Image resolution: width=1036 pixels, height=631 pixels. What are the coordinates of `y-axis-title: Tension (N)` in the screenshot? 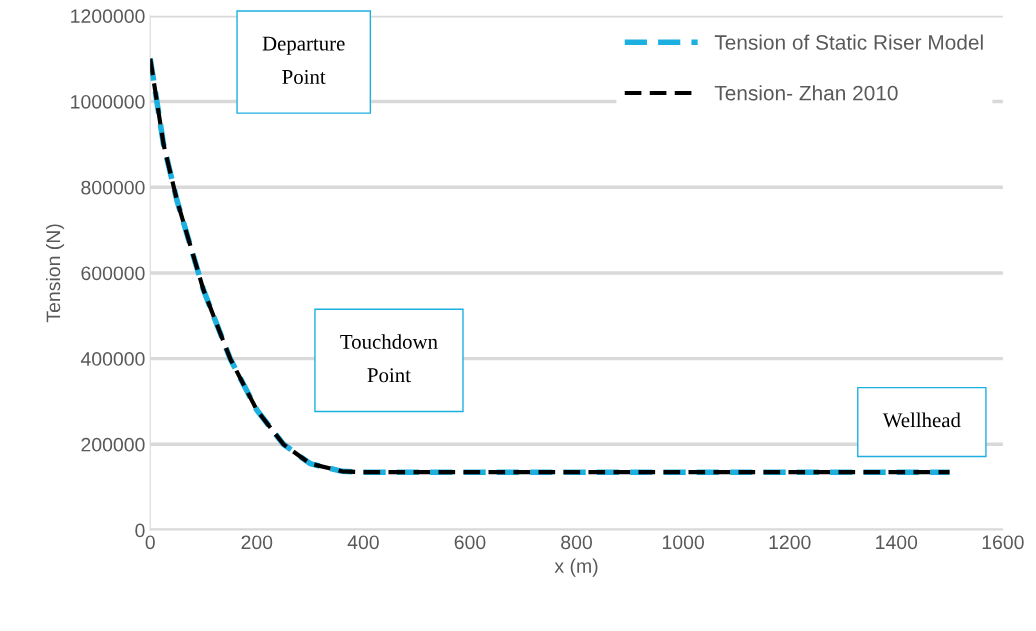 It's located at (55, 273).